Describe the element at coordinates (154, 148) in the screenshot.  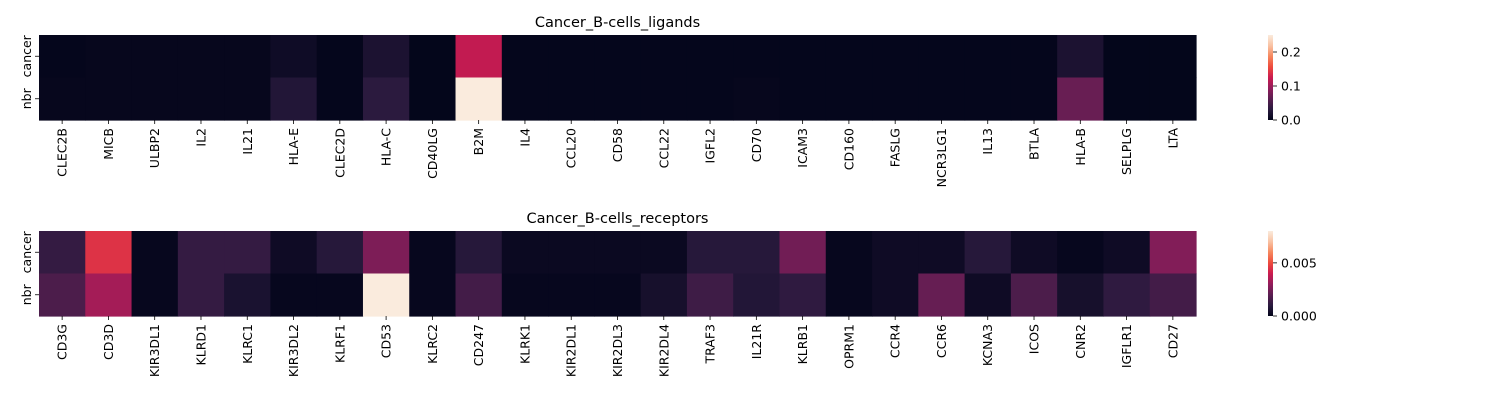
I see `column-label: ULBP2` at that location.